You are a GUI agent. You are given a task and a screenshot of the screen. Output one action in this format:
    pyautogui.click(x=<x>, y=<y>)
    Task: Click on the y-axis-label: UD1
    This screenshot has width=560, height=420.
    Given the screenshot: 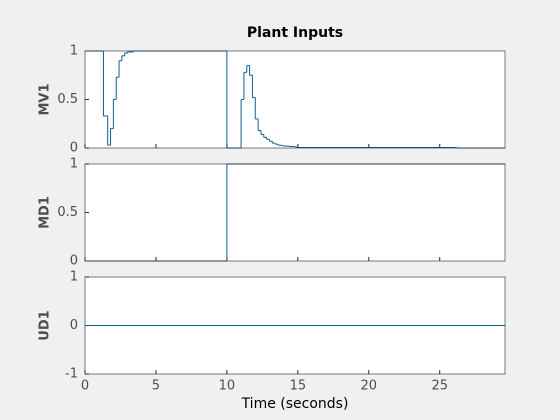 What is the action you would take?
    pyautogui.click(x=45, y=325)
    